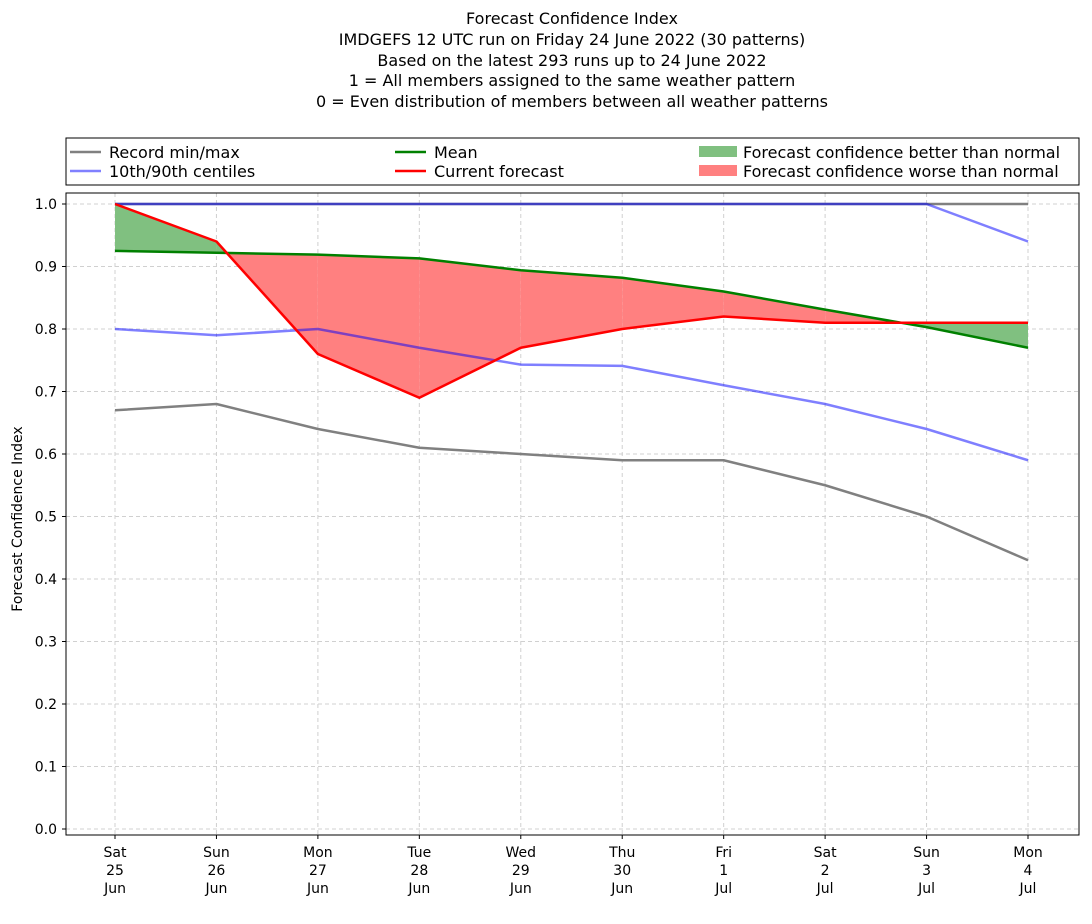 Image resolution: width=1092 pixels, height=924 pixels. I want to click on y-tick-label: 0.4, so click(46, 580).